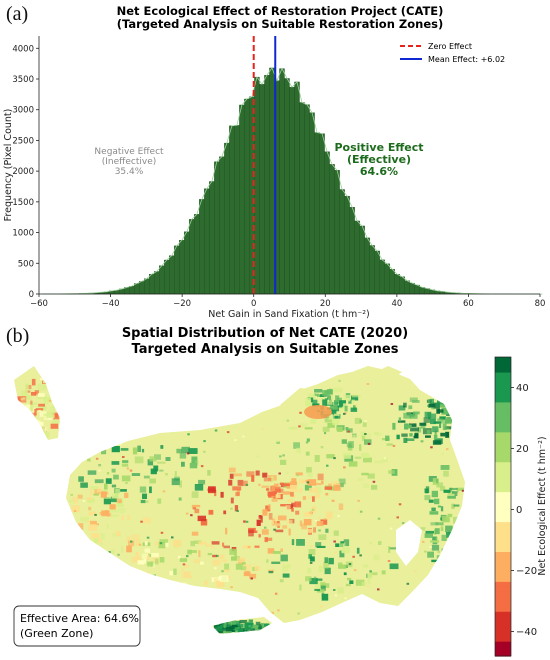 Image resolution: width=550 pixels, height=660 pixels. What do you see at coordinates (542, 505) in the screenshot?
I see `colorbar-label: Net Ecological Effect (t hm⁻²)` at bounding box center [542, 505].